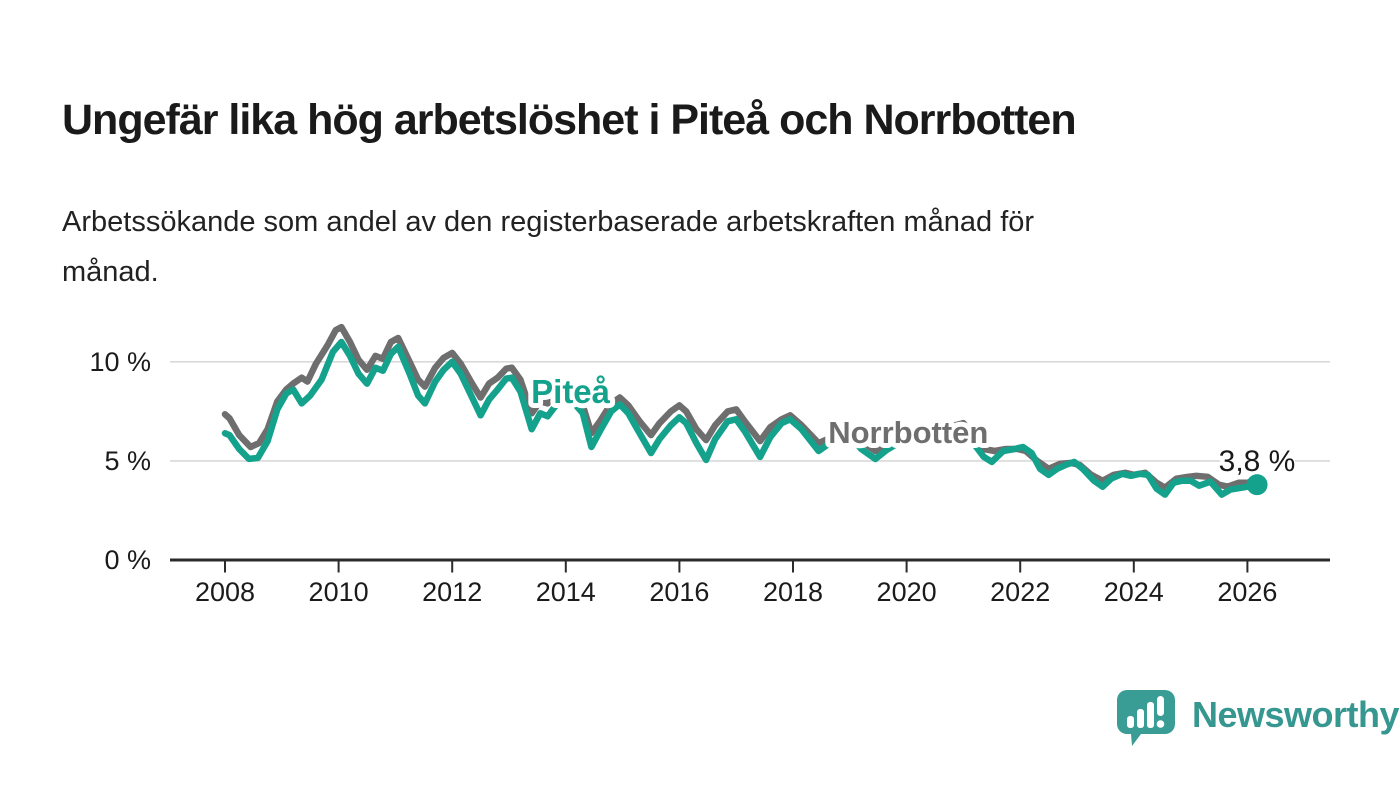 The image size is (1400, 794). Describe the element at coordinates (1296, 714) in the screenshot. I see `newsworthy-logo-text: Newsworthy` at that location.